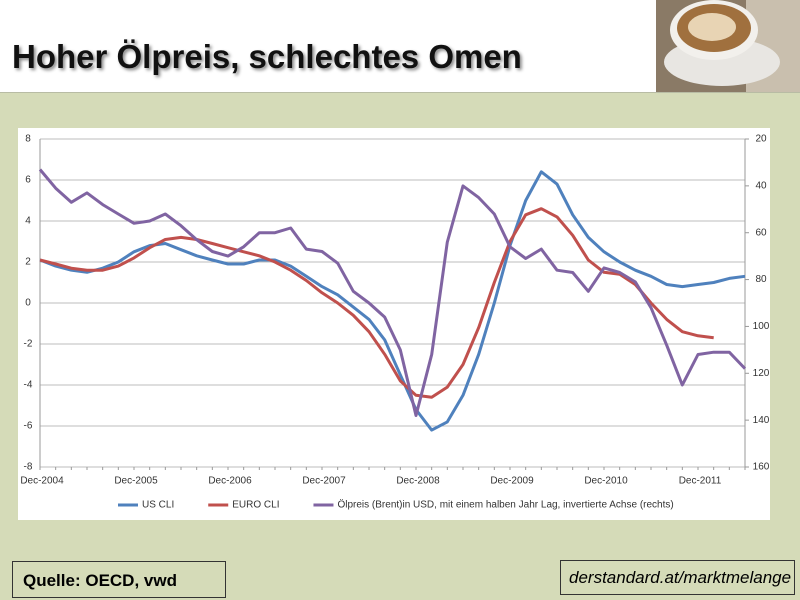 The image size is (800, 600). I want to click on source: Quelle: OECD, vwd, so click(119, 579).